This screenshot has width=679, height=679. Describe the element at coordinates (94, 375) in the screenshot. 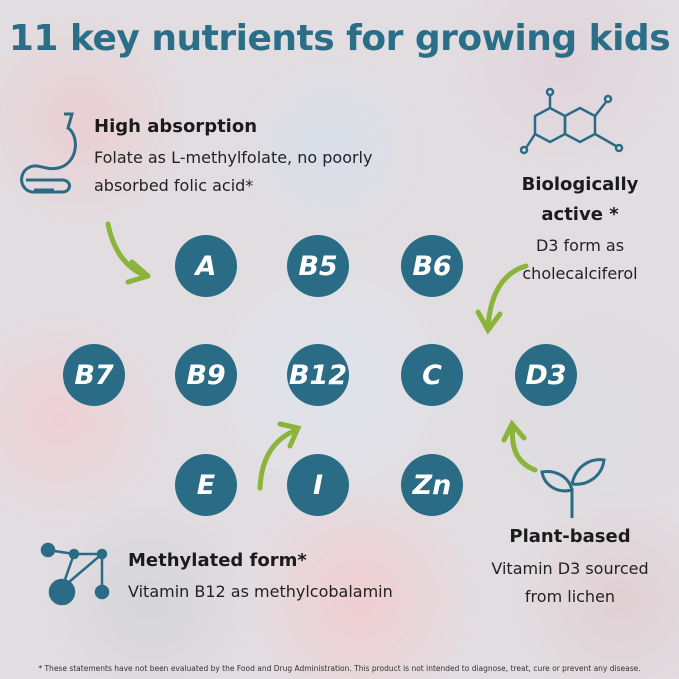

I see `nutrient-b7: B7` at that location.